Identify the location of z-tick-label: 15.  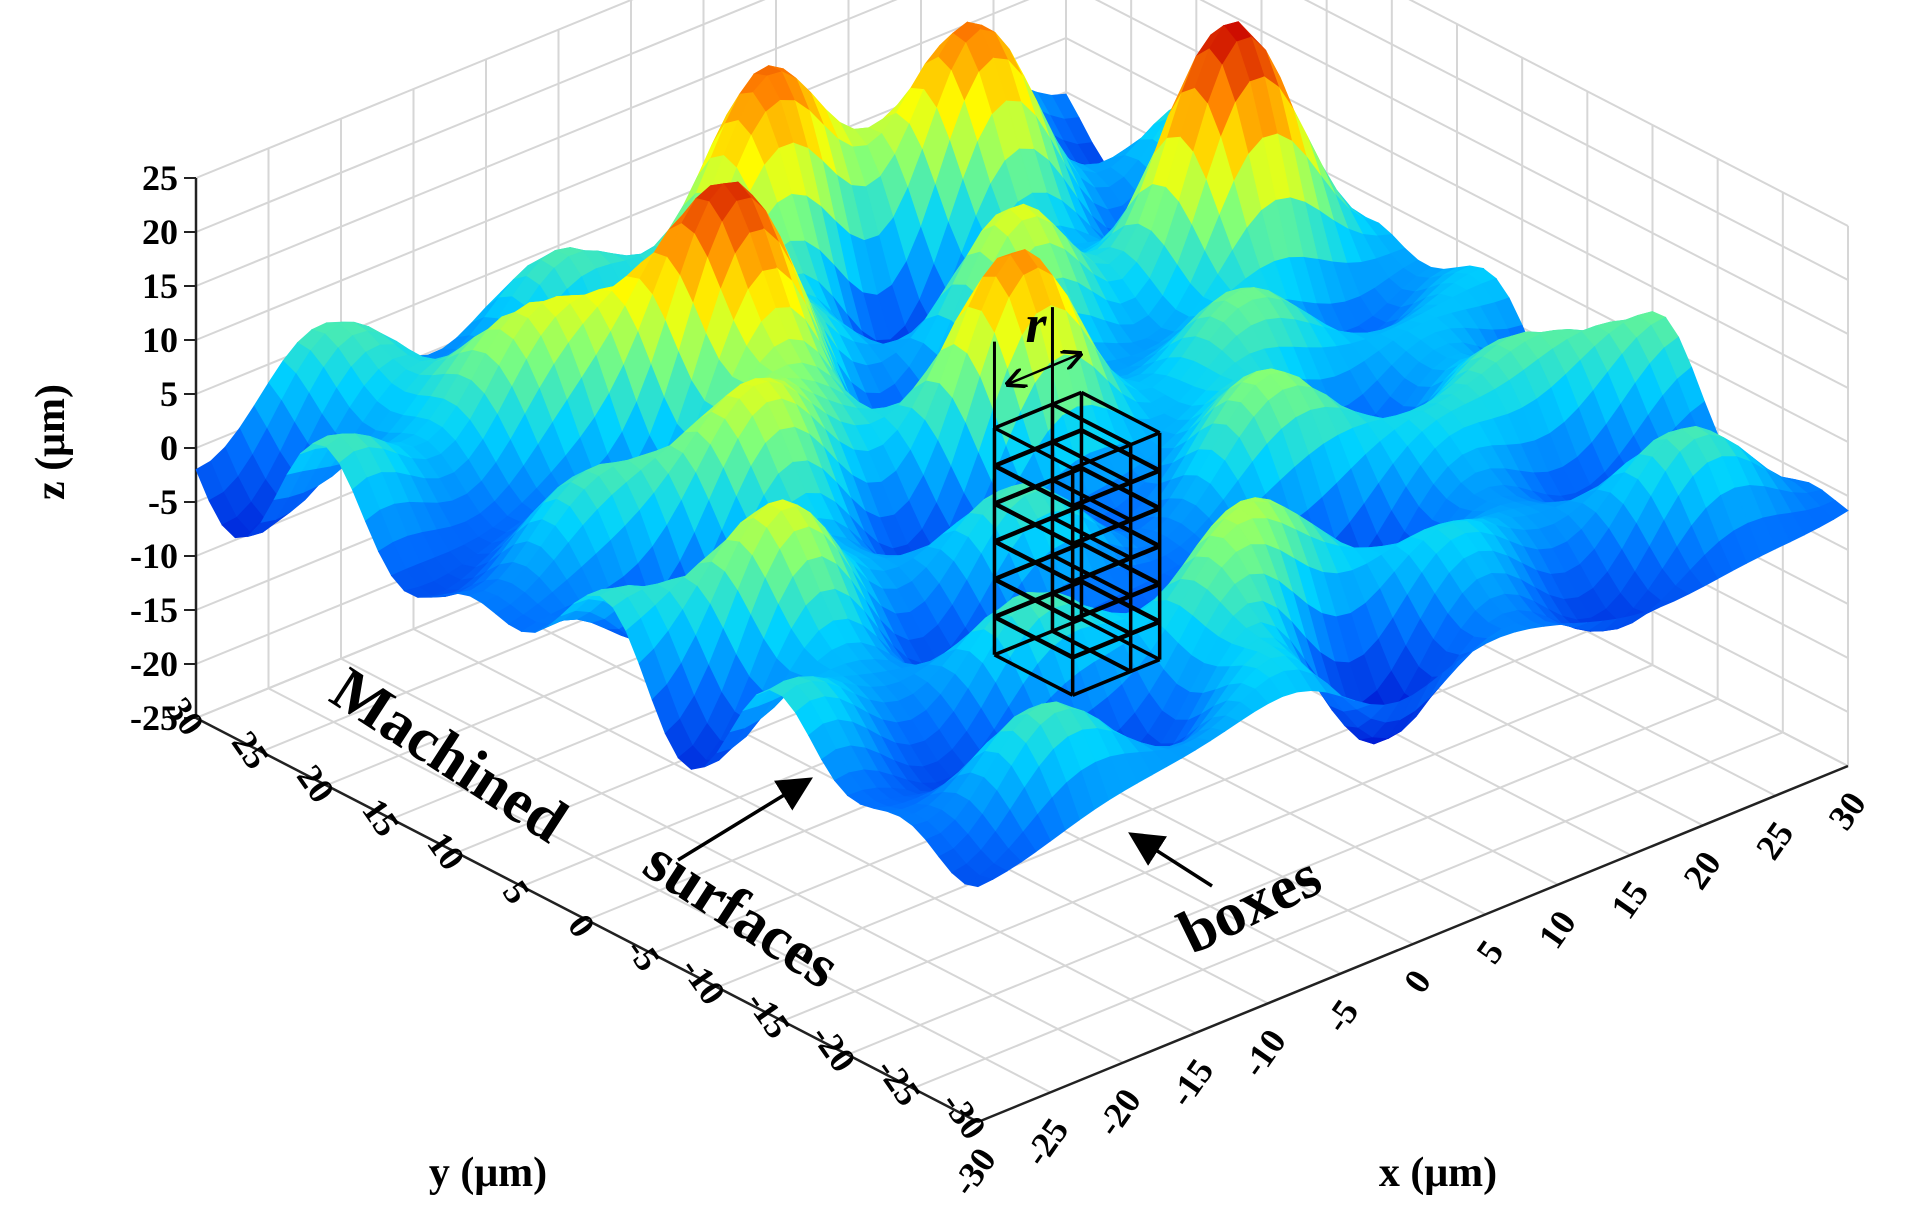
(160, 286).